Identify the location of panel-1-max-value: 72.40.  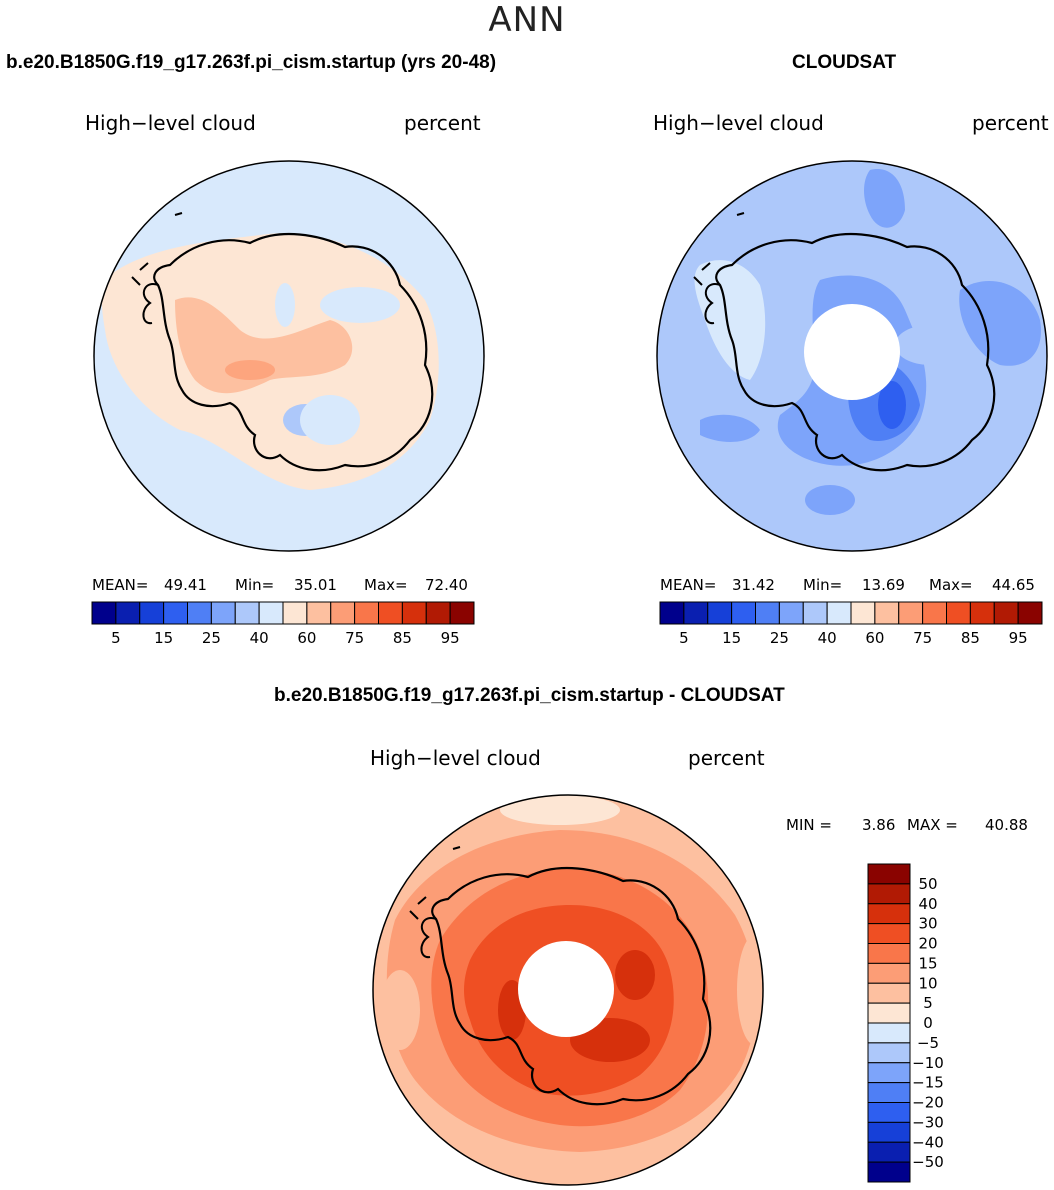
(446, 585).